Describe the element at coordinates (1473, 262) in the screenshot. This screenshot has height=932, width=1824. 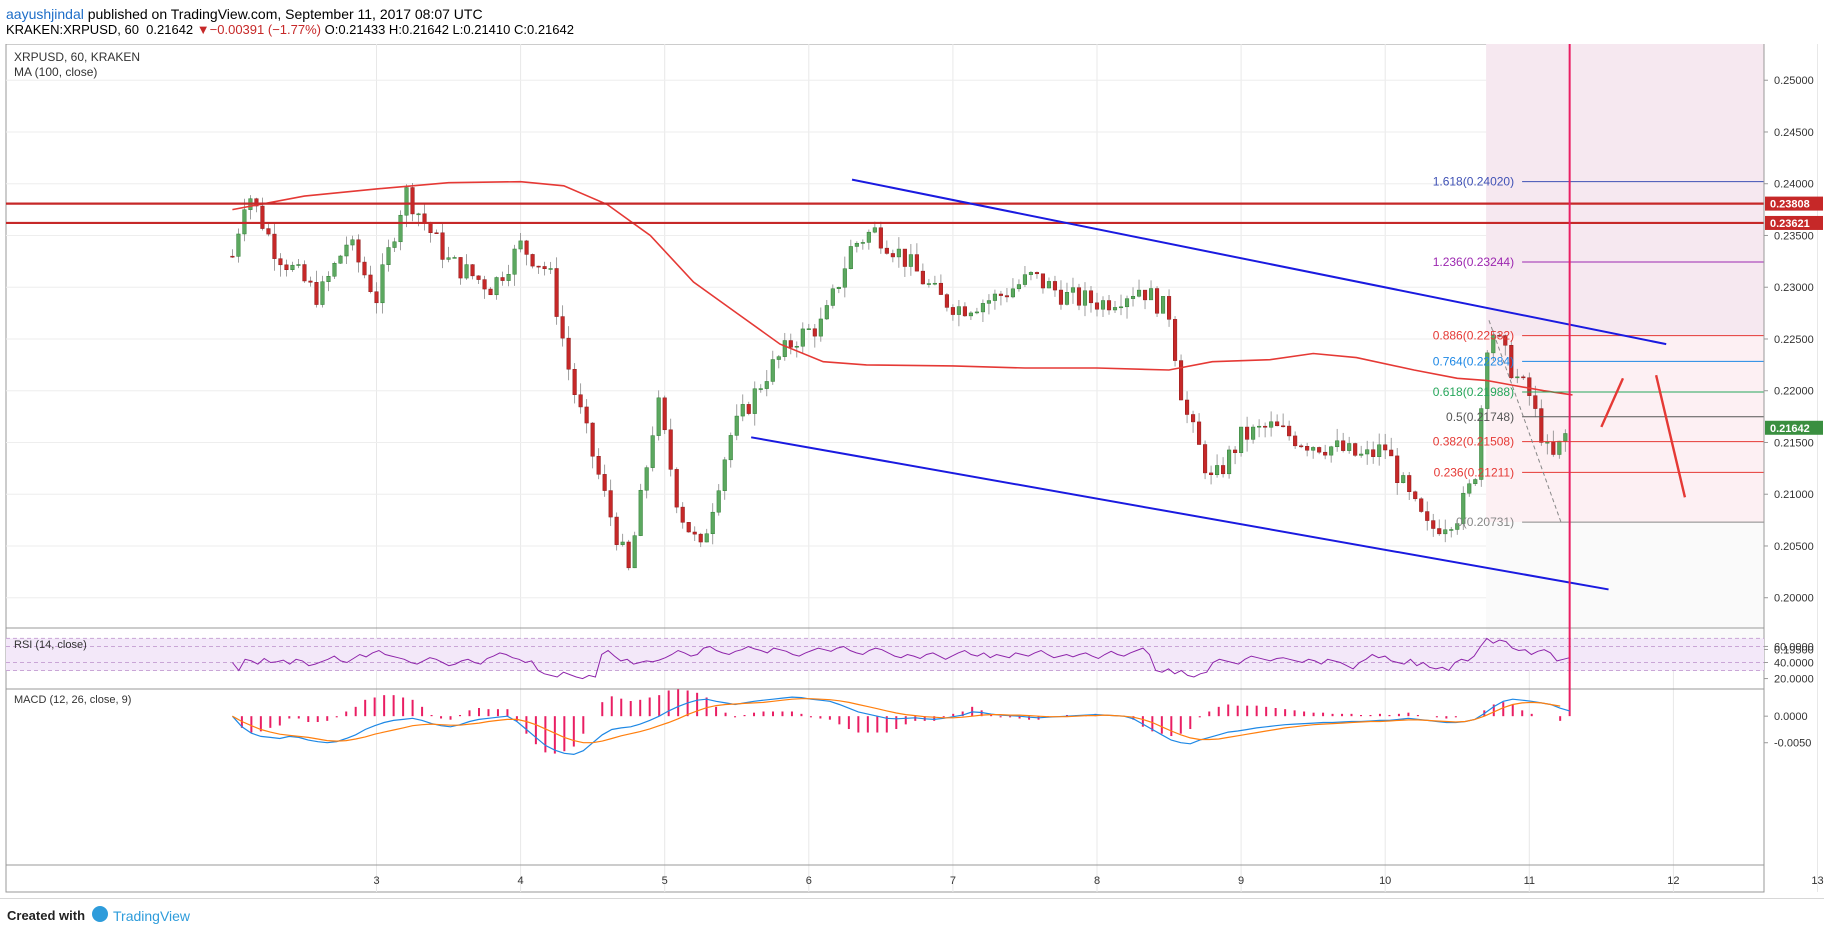
I see `fib-level-label: 1.236(0.23244)` at that location.